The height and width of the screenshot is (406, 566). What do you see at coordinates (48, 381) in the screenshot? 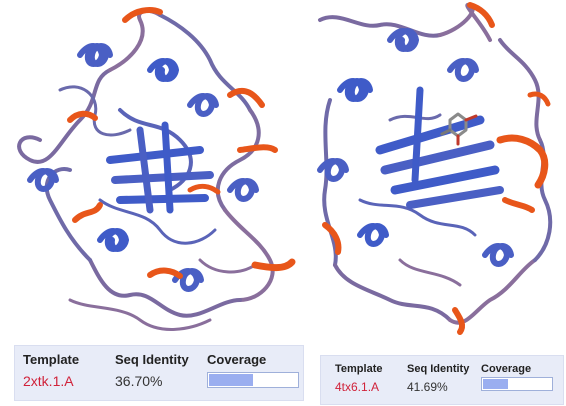
I see `template-id-link: 2xtk.1.A` at bounding box center [48, 381].